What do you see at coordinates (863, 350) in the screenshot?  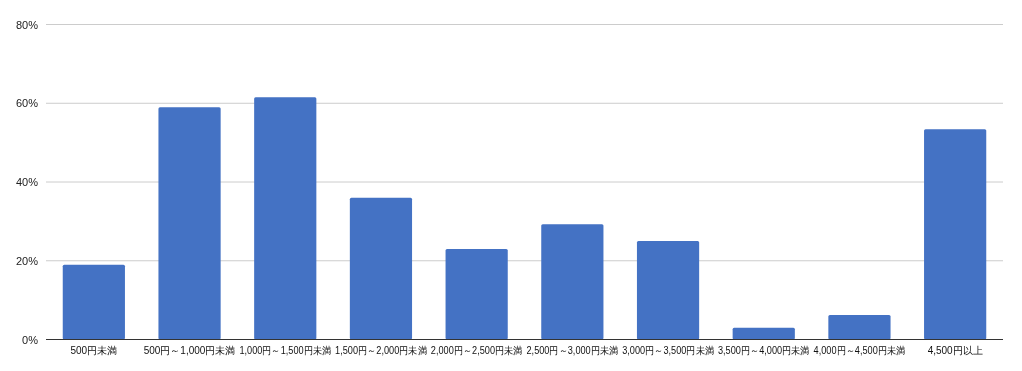 I see `x-tick-label: 4,000円～4,500円未満` at bounding box center [863, 350].